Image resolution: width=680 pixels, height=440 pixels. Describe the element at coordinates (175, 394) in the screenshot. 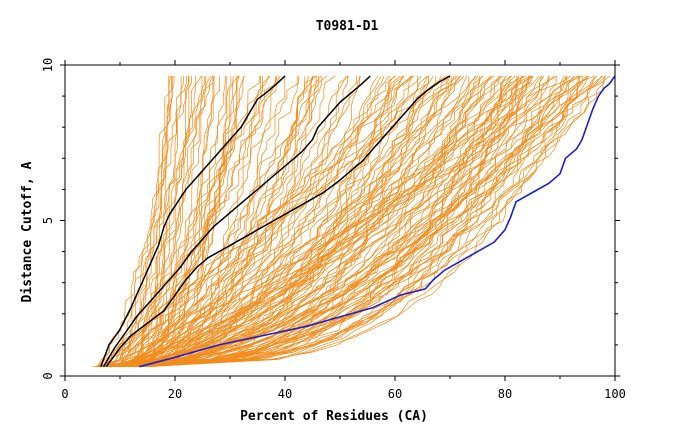

I see `x-tick-label: 20` at that location.